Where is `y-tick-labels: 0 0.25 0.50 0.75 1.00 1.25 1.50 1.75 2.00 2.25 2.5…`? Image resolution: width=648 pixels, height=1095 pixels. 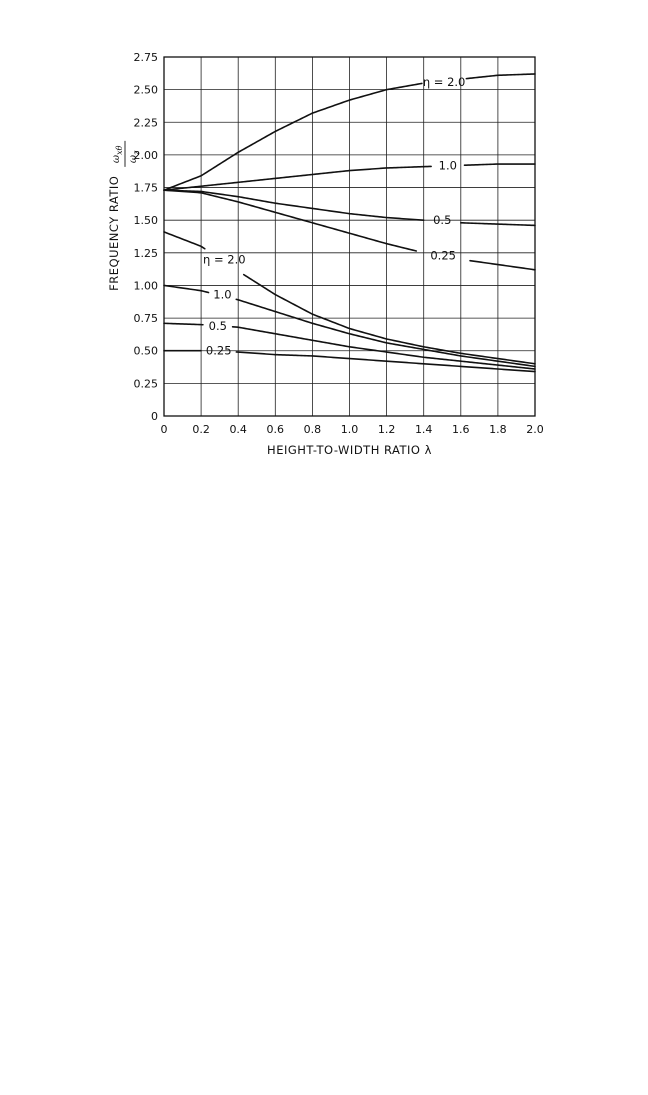
y-tick-labels: 0 0.25 0.50 0.75 1.00 1.25 1.50 1.75 2.00 2.25 2.5… is located at coordinates (146, 237).